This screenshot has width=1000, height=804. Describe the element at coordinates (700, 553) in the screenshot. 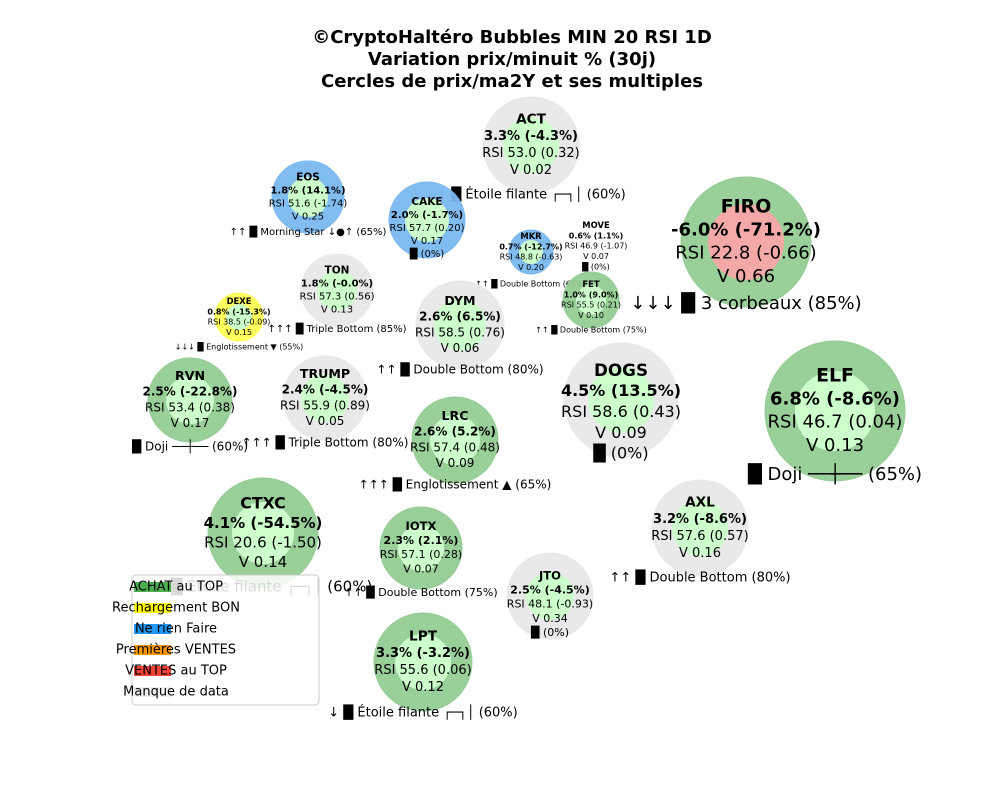

I see `bubble-label: V 0.16` at that location.